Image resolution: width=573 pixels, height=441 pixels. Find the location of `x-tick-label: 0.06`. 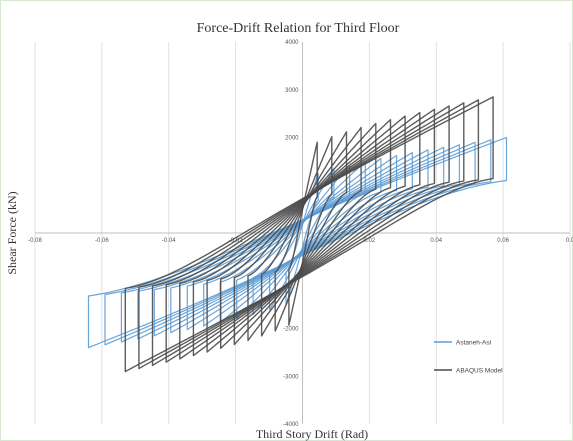

x-tick-label: 0.06 is located at coordinates (503, 241).